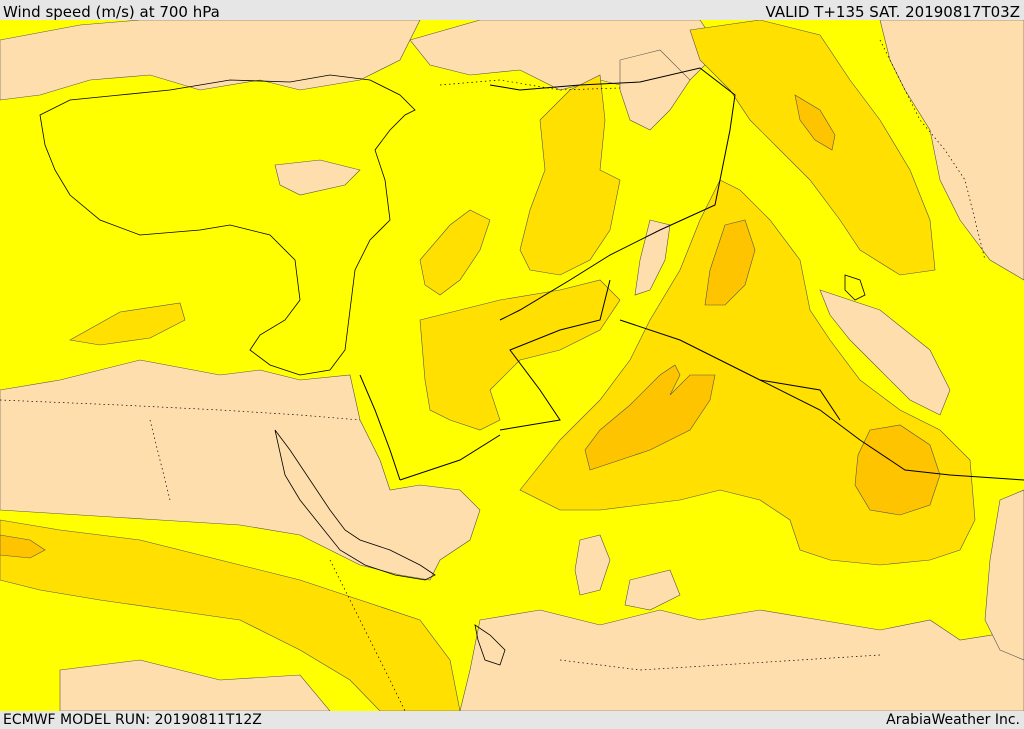 Image resolution: width=1024 pixels, height=729 pixels. What do you see at coordinates (127, 324) in the screenshot?
I see `moderate-wind-aegean-band` at bounding box center [127, 324].